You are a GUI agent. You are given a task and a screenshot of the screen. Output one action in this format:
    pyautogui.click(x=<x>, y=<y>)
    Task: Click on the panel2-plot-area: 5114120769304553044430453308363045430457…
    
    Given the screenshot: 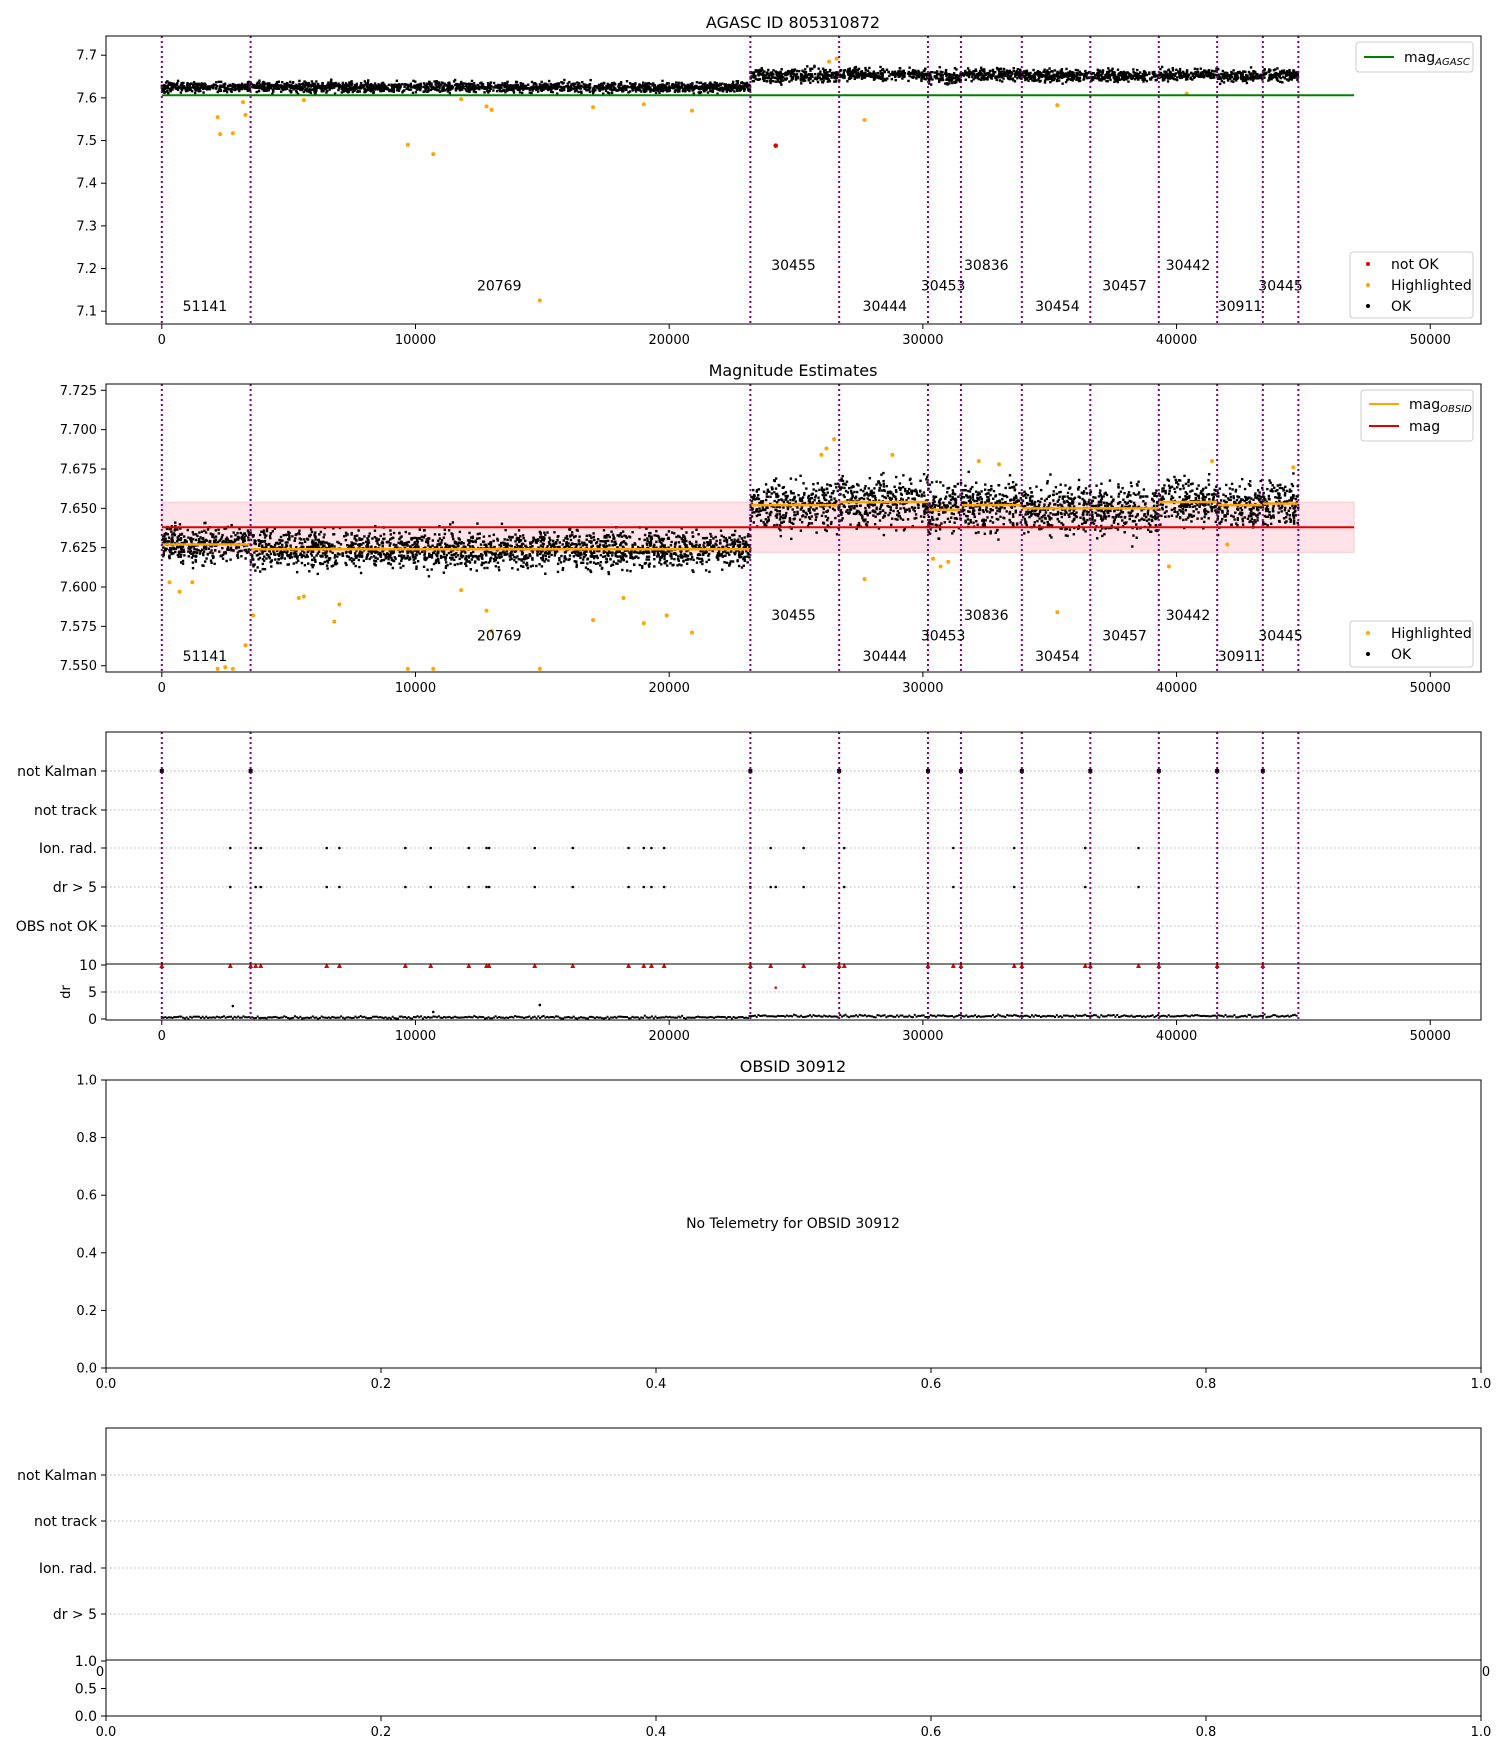 What is the action you would take?
    pyautogui.click(x=757, y=528)
    